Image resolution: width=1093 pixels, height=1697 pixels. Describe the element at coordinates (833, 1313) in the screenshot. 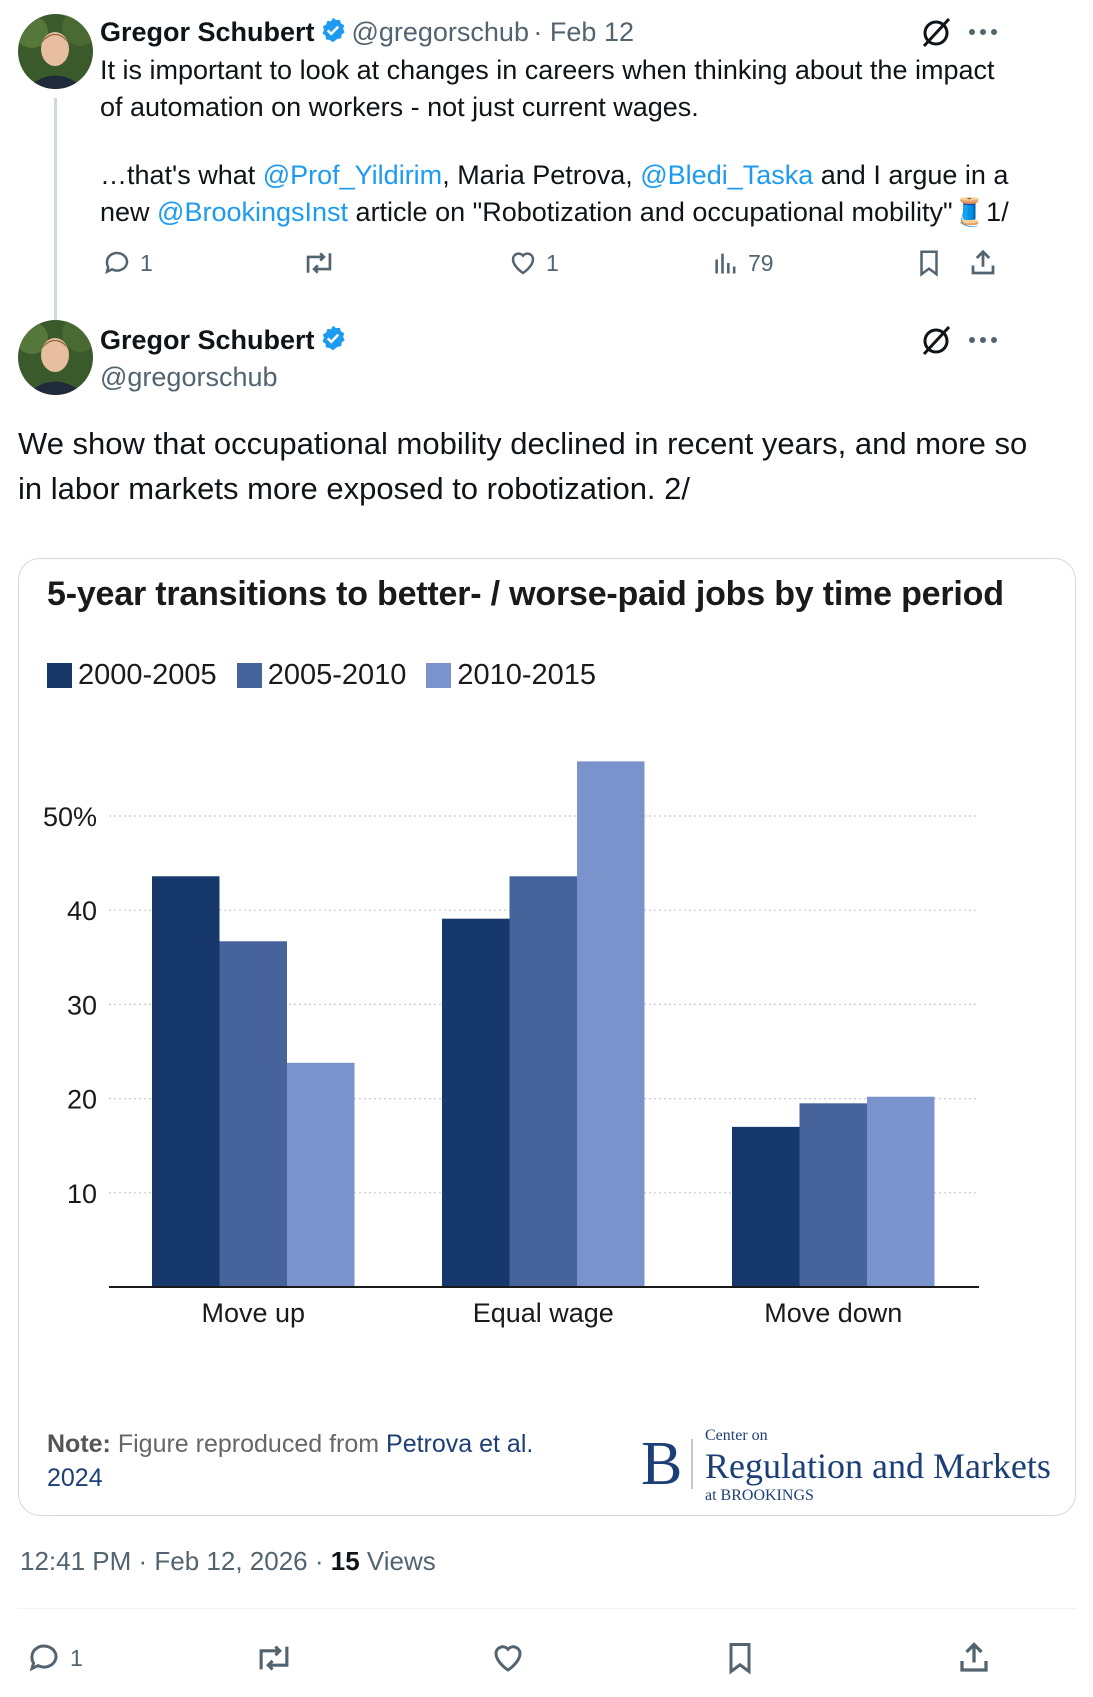

I see `x-tick-label: Move down` at that location.